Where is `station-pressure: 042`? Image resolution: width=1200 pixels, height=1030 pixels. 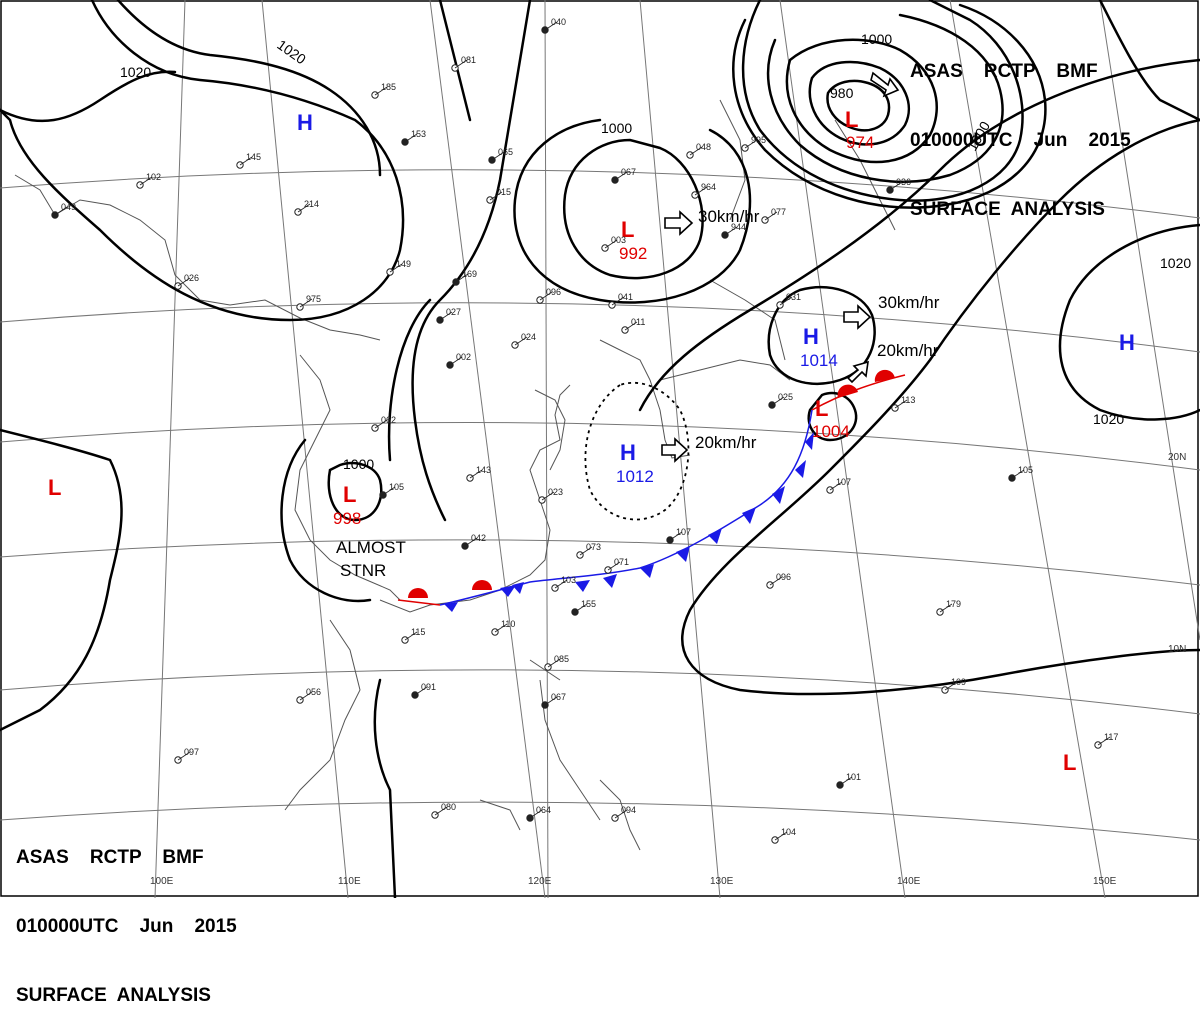 station-pressure: 042 is located at coordinates (478, 538).